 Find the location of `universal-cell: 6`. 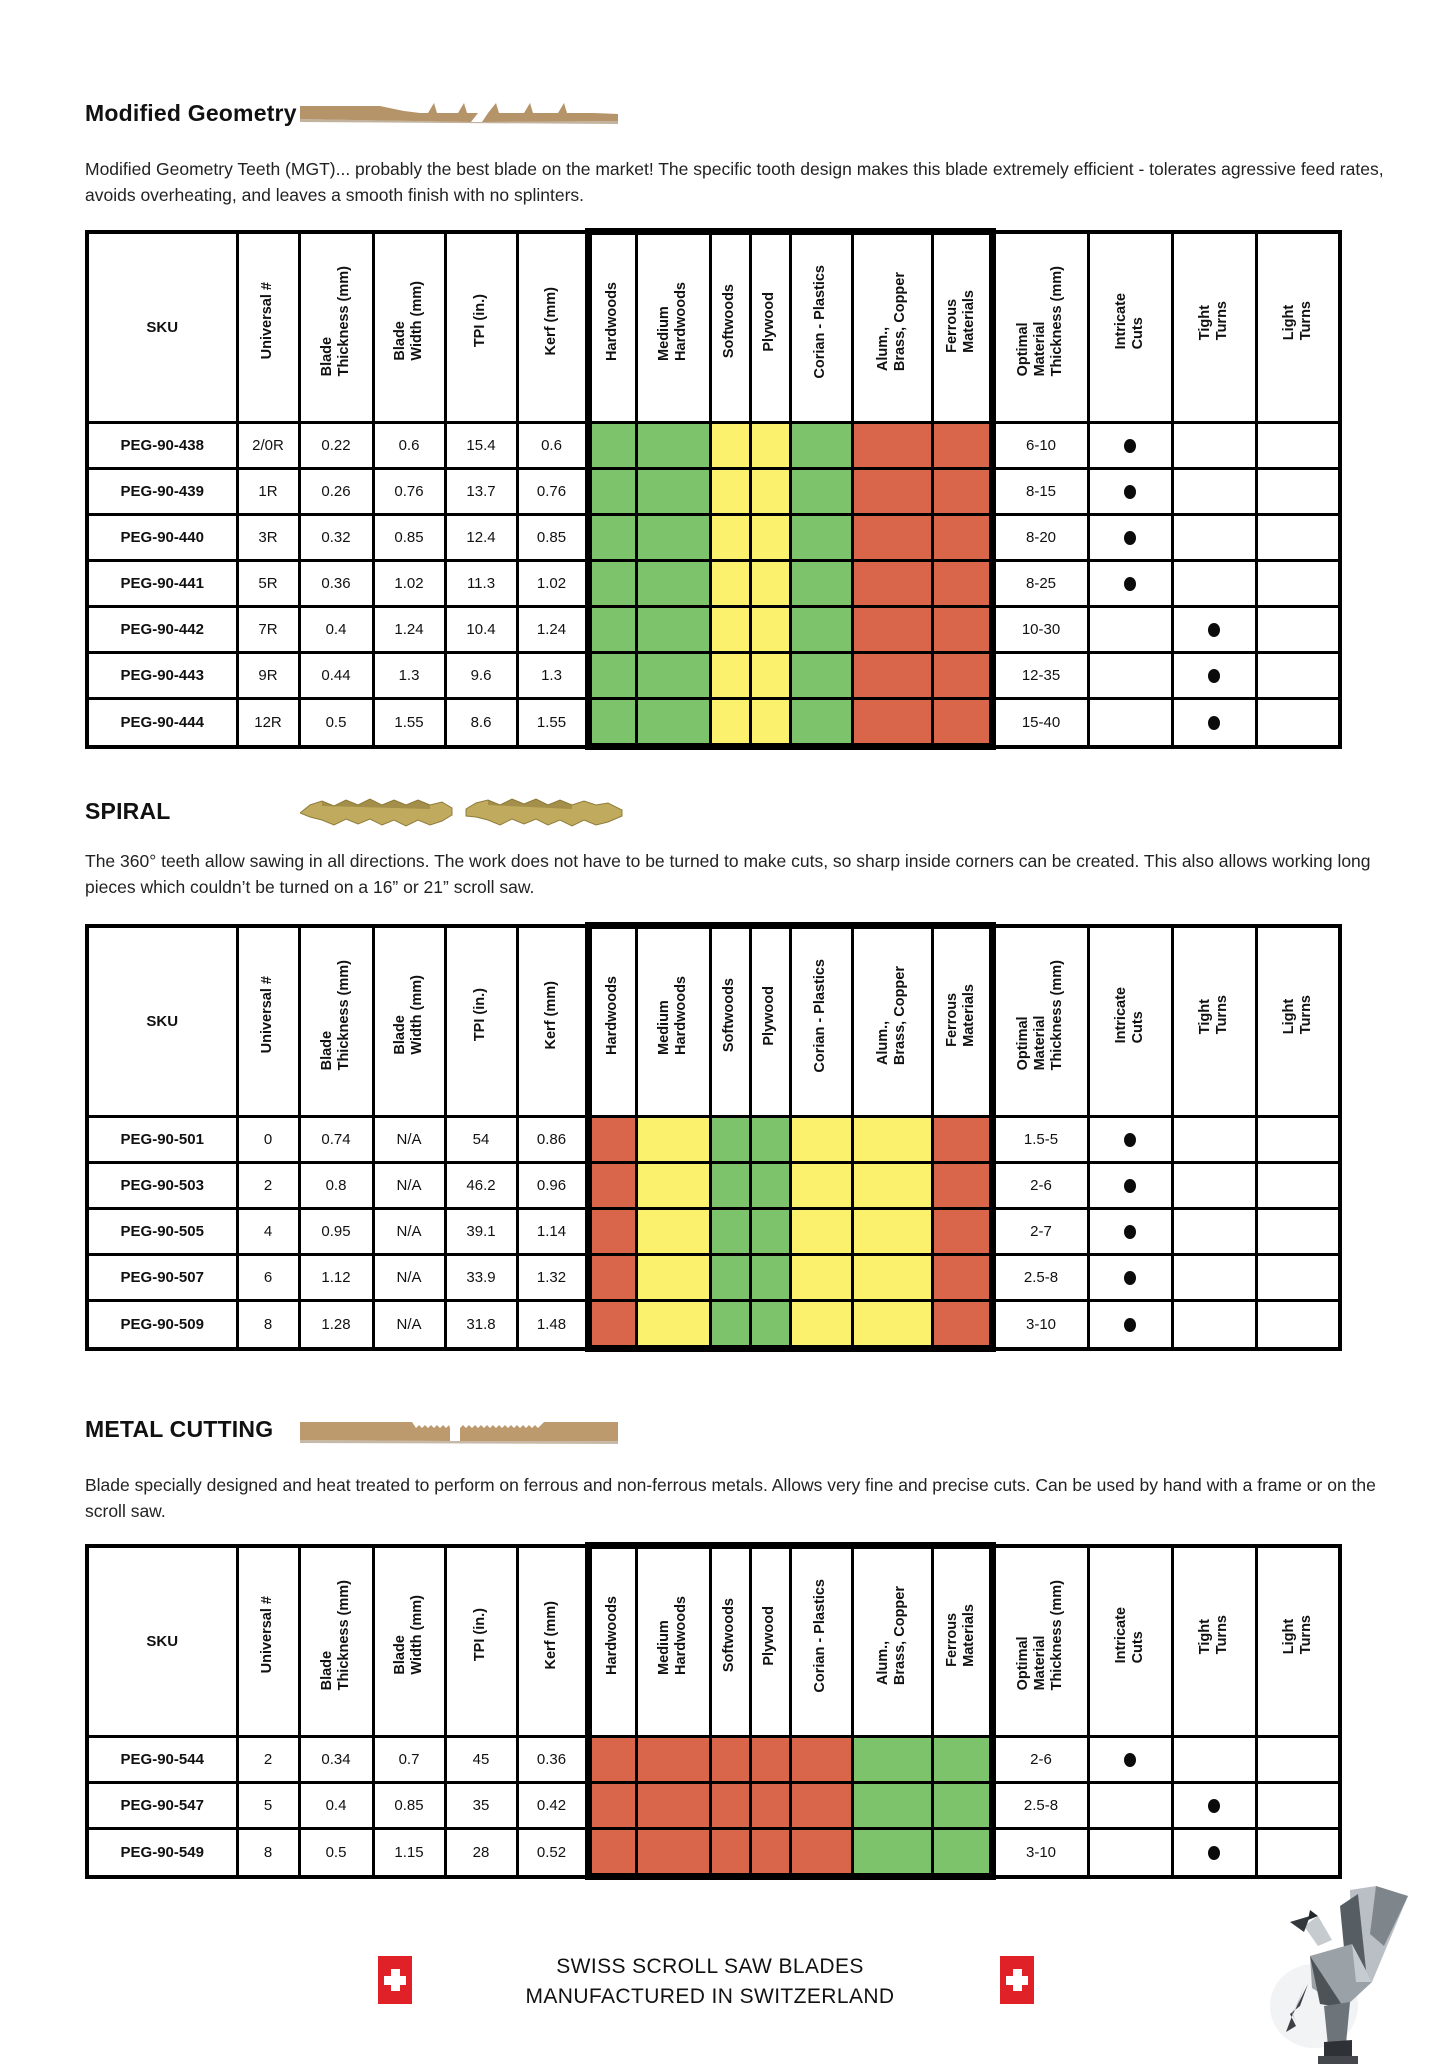

universal-cell: 6 is located at coordinates (268, 1277).